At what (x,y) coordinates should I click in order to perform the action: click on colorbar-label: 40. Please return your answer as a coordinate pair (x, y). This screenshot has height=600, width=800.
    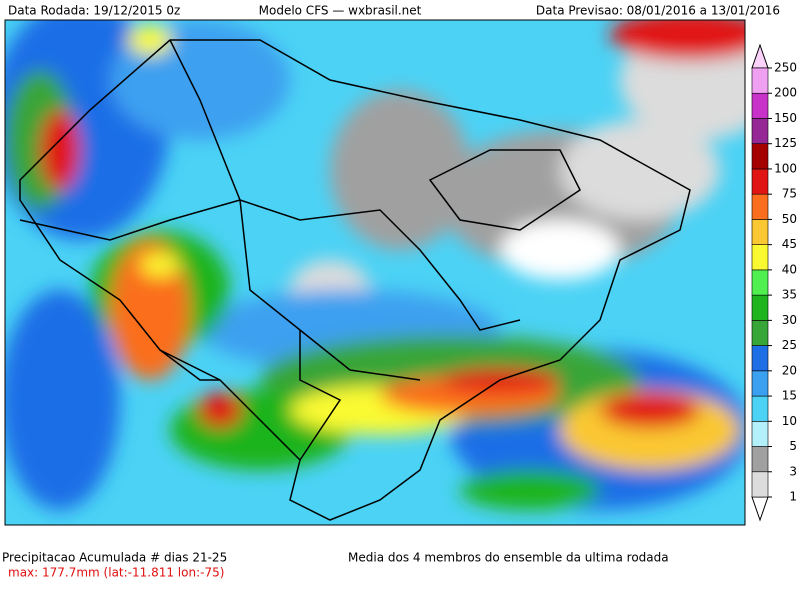
    Looking at the image, I should click on (789, 269).